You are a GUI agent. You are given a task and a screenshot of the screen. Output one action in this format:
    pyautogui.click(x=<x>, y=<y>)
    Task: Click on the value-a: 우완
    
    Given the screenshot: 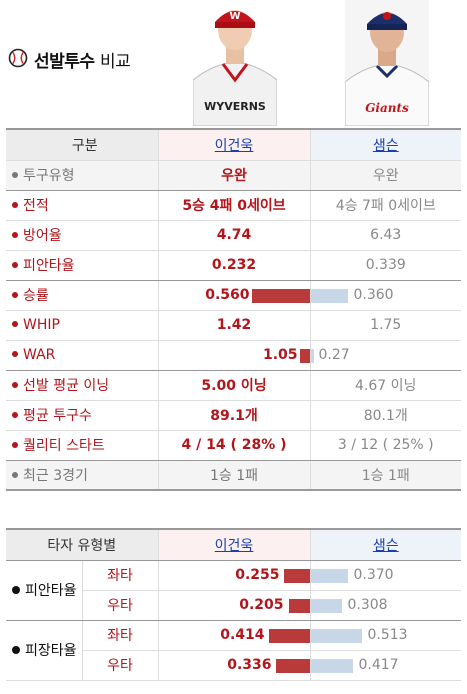 What is the action you would take?
    pyautogui.click(x=234, y=175)
    